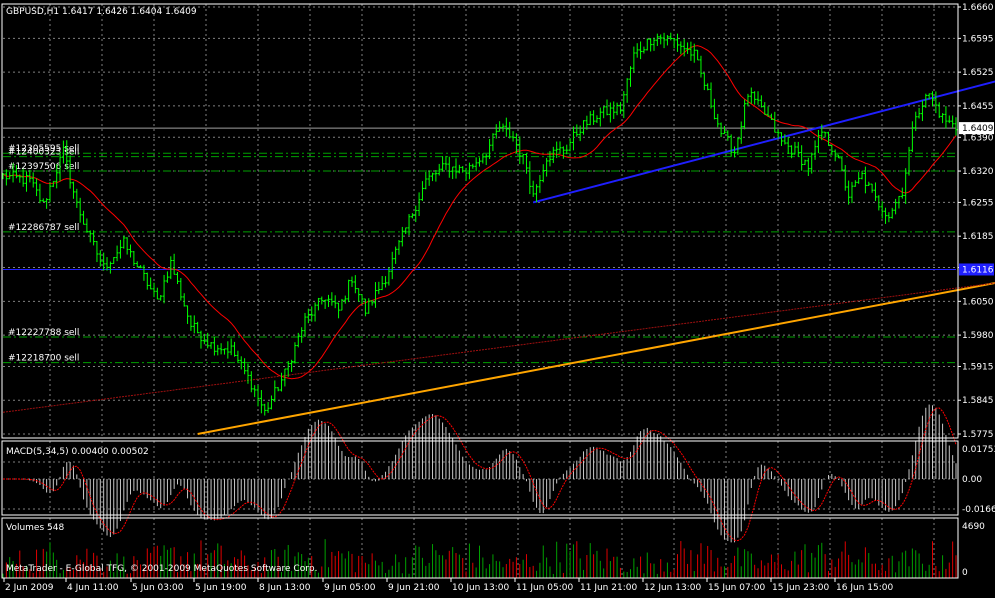 The height and width of the screenshot is (598, 995). I want to click on price-label: 1.5980, so click(978, 336).